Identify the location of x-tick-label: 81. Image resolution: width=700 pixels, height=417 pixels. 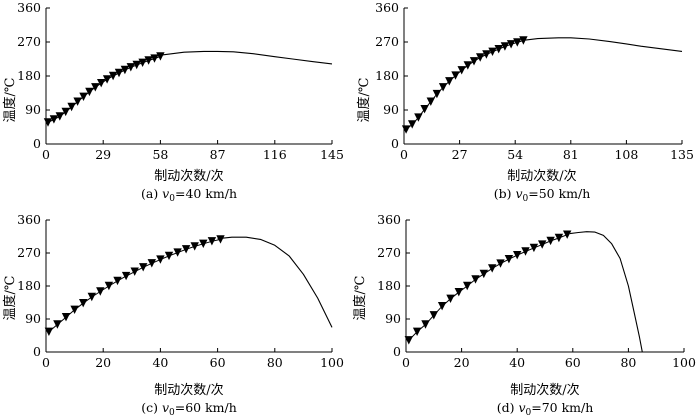
(571, 154).